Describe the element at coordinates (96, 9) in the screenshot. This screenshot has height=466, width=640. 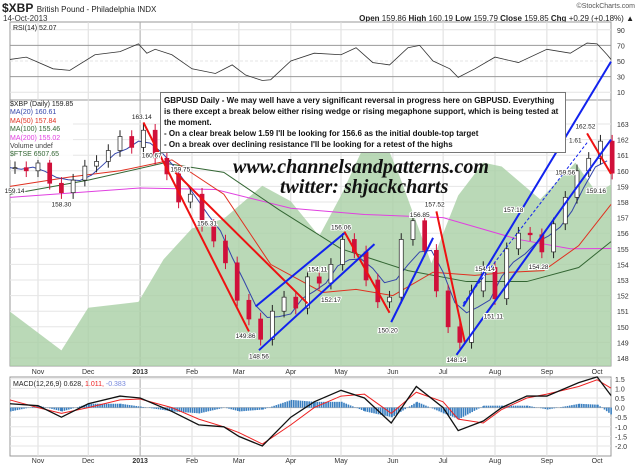
I see `instrument-name: British Pound - Philadelphia INDX` at that location.